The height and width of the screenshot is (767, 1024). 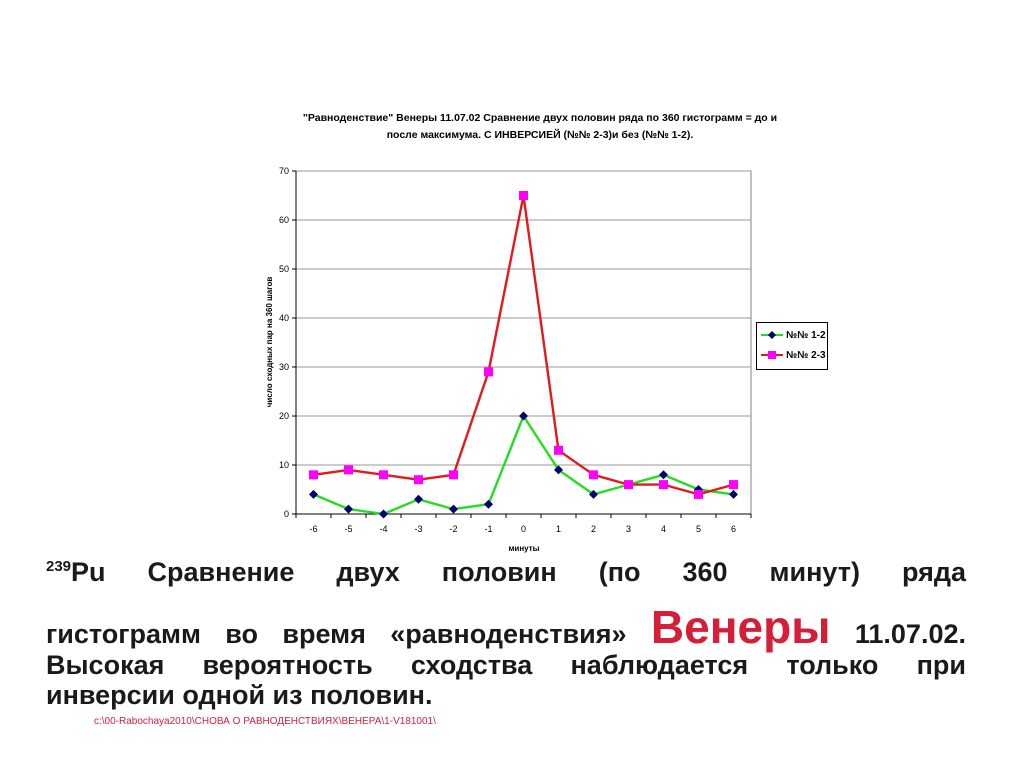 What do you see at coordinates (284, 367) in the screenshot?
I see `y-tick-label: 30` at bounding box center [284, 367].